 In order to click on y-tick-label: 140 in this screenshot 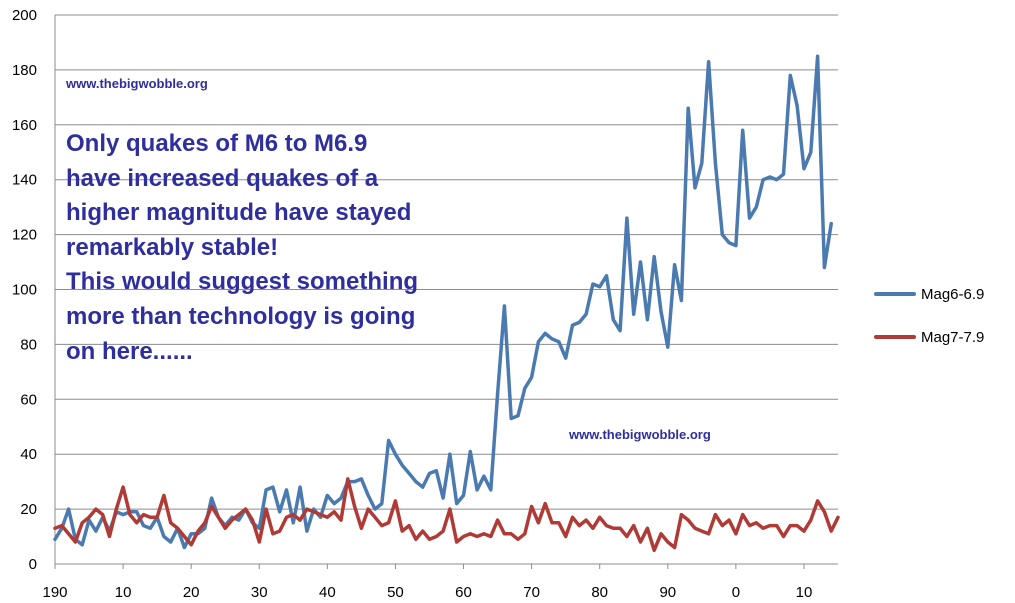, I will do `click(24, 180)`.